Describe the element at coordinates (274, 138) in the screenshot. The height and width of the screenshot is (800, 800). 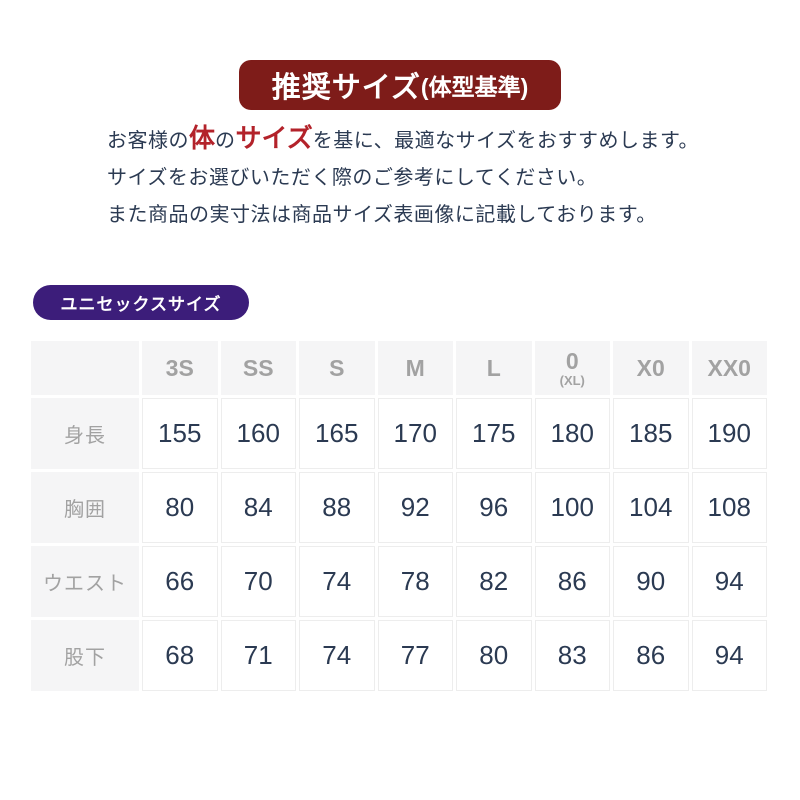
I see `description-accent-text: サイズ` at that location.